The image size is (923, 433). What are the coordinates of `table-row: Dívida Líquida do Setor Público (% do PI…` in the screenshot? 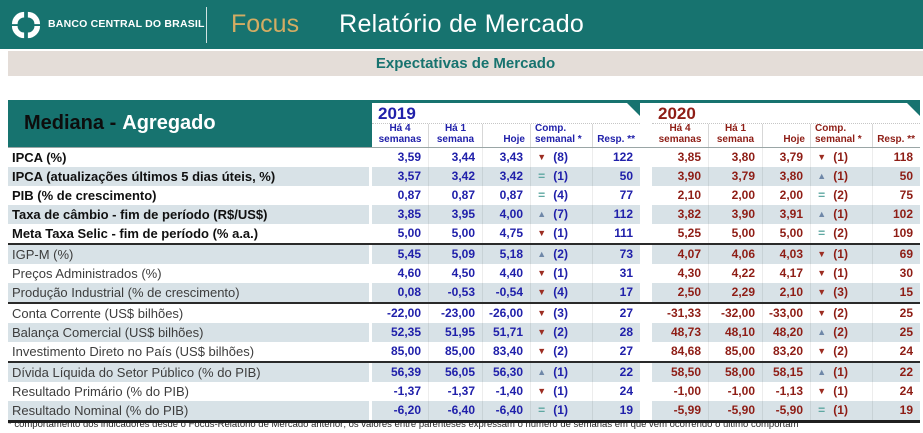 It's located at (464, 371).